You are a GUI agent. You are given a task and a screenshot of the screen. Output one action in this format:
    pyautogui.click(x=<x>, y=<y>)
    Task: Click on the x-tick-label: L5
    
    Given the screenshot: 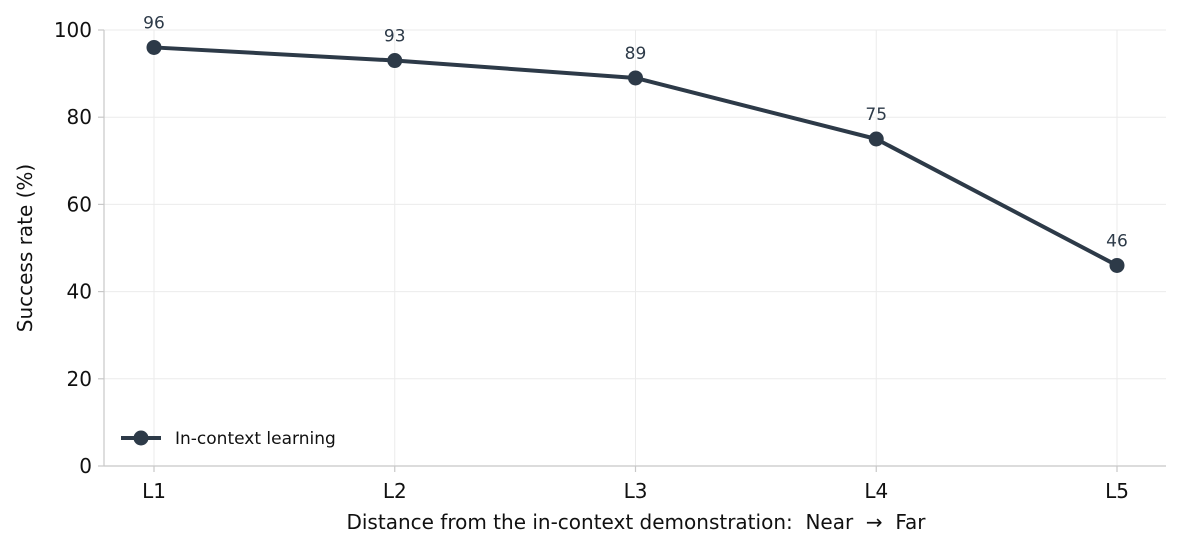 What is the action you would take?
    pyautogui.click(x=1117, y=491)
    